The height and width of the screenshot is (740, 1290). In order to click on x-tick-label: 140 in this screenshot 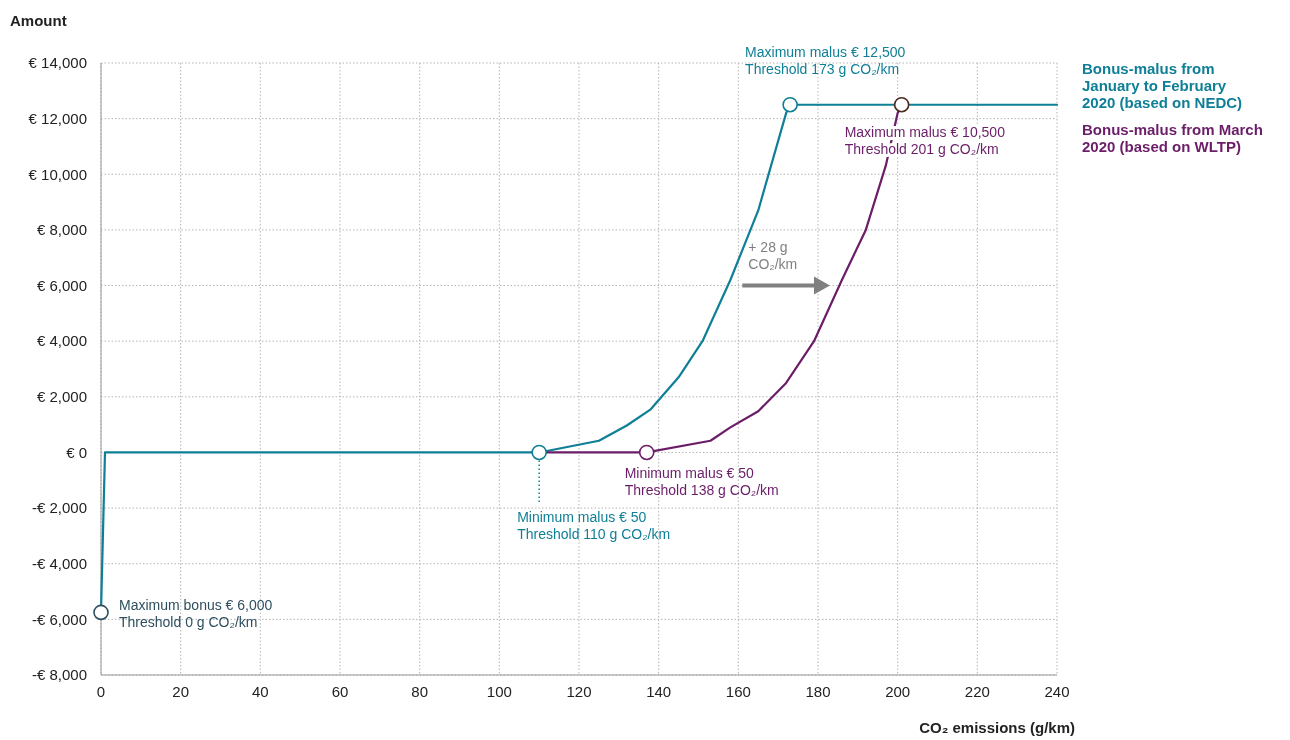, I will do `click(659, 691)`.